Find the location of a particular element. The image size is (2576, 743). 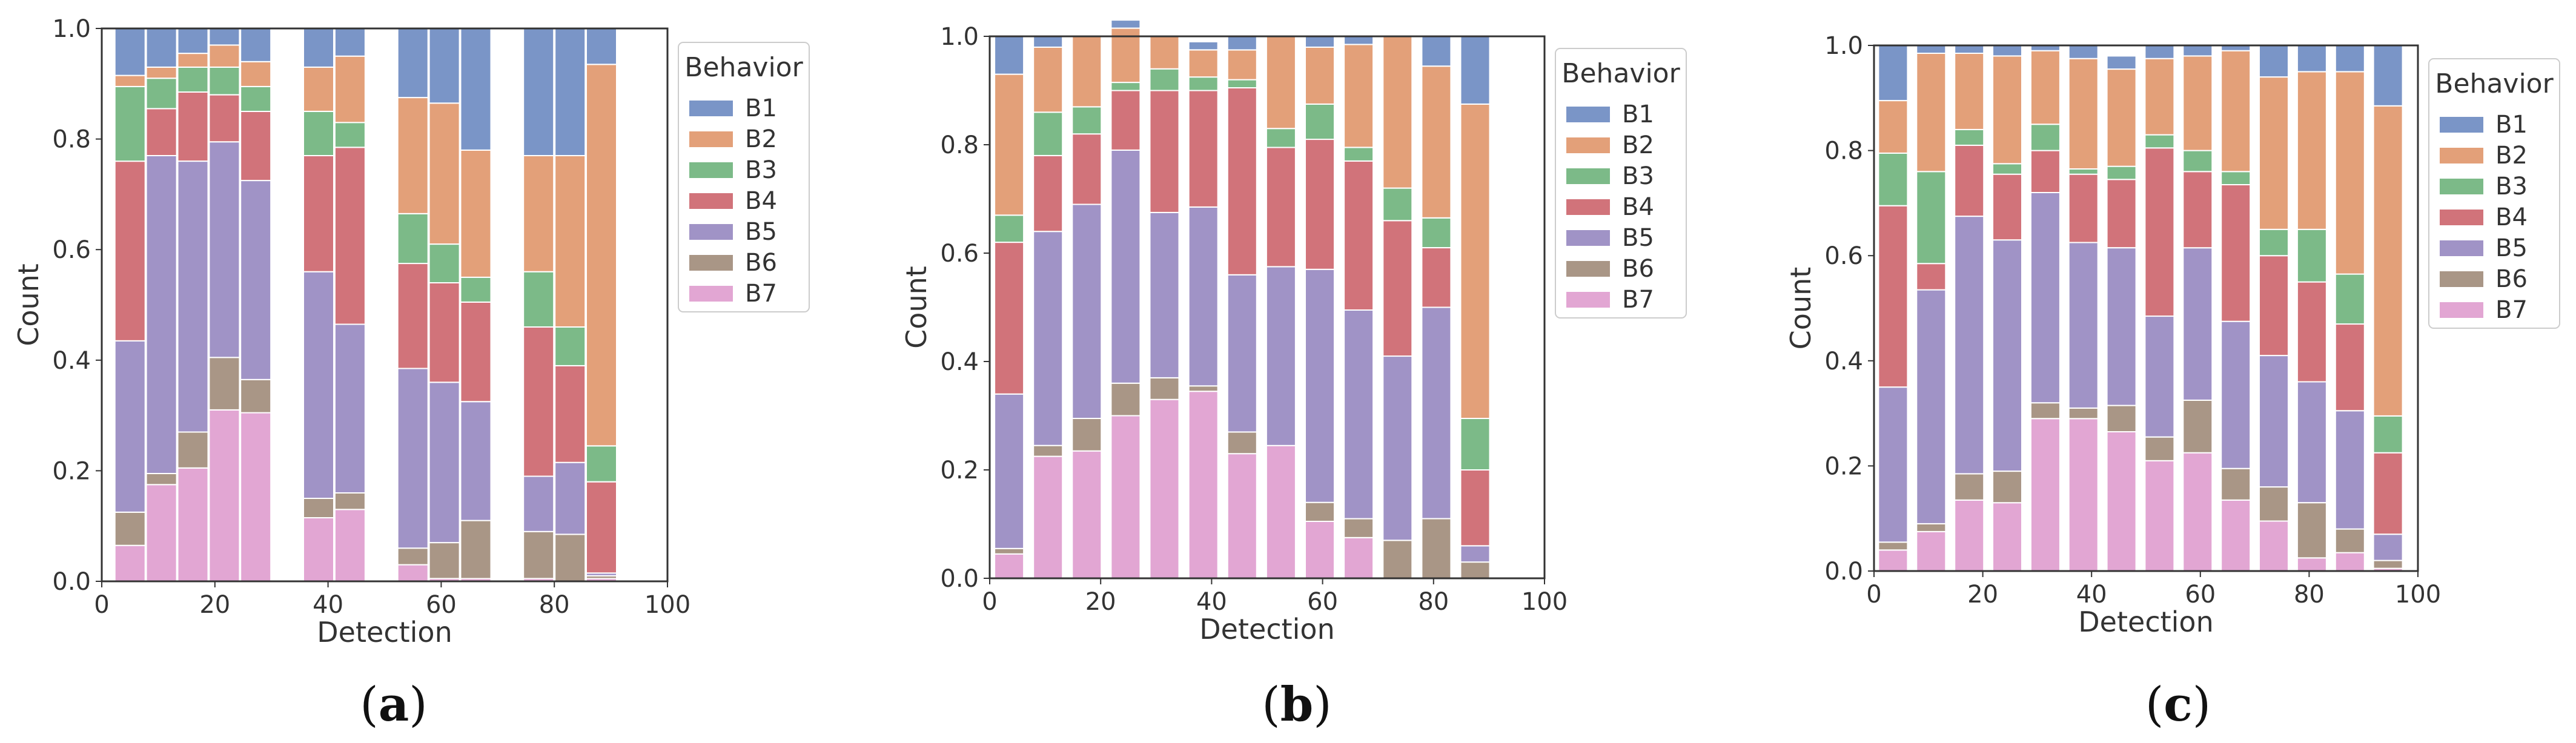

legend-swatch-b7 is located at coordinates (711, 294).